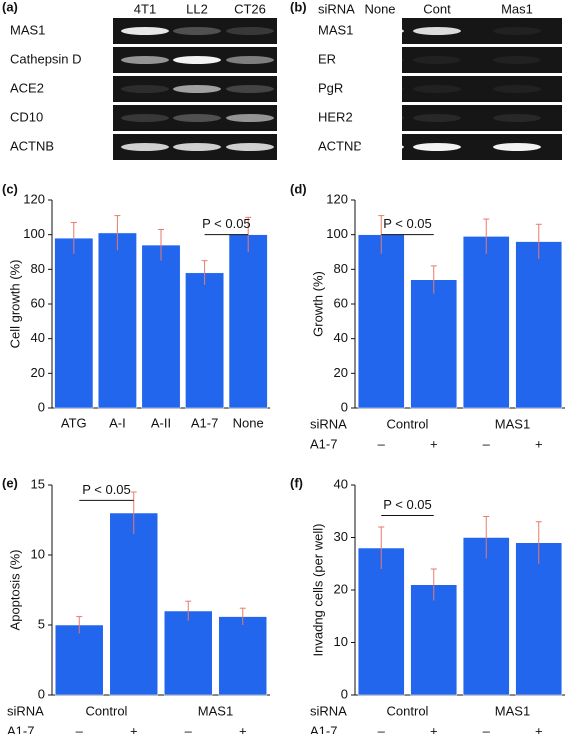 This screenshot has width=572, height=734. What do you see at coordinates (117, 422) in the screenshot?
I see `x-tick-label: A-I` at bounding box center [117, 422].